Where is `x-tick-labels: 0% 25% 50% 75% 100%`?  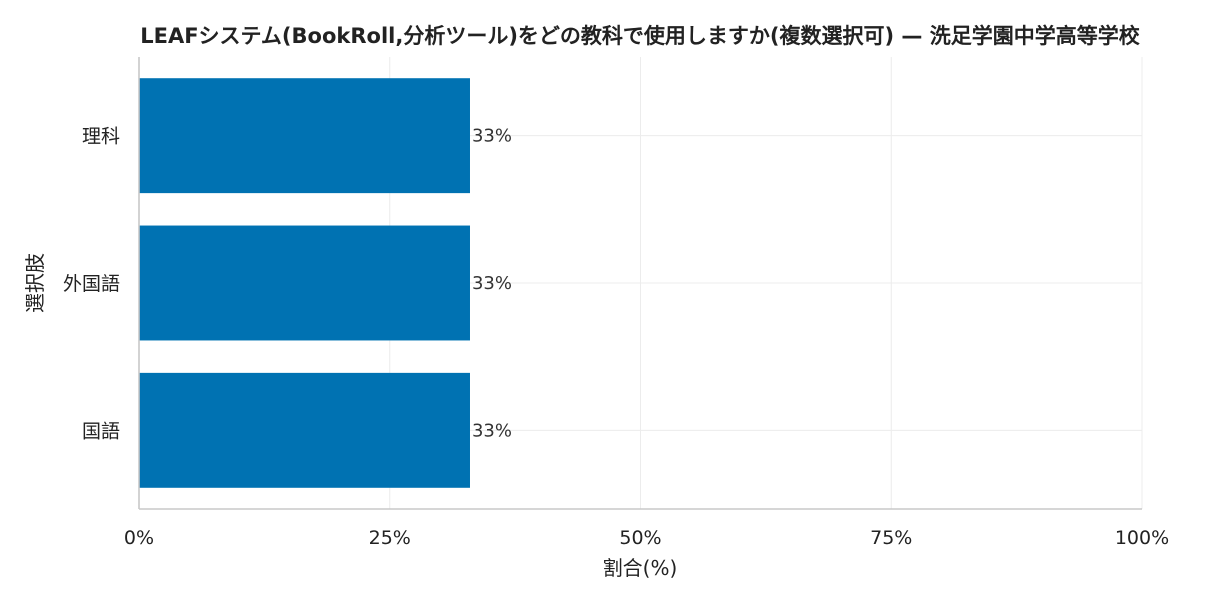 x-tick-labels: 0% 25% 50% 75% 100% is located at coordinates (646, 538).